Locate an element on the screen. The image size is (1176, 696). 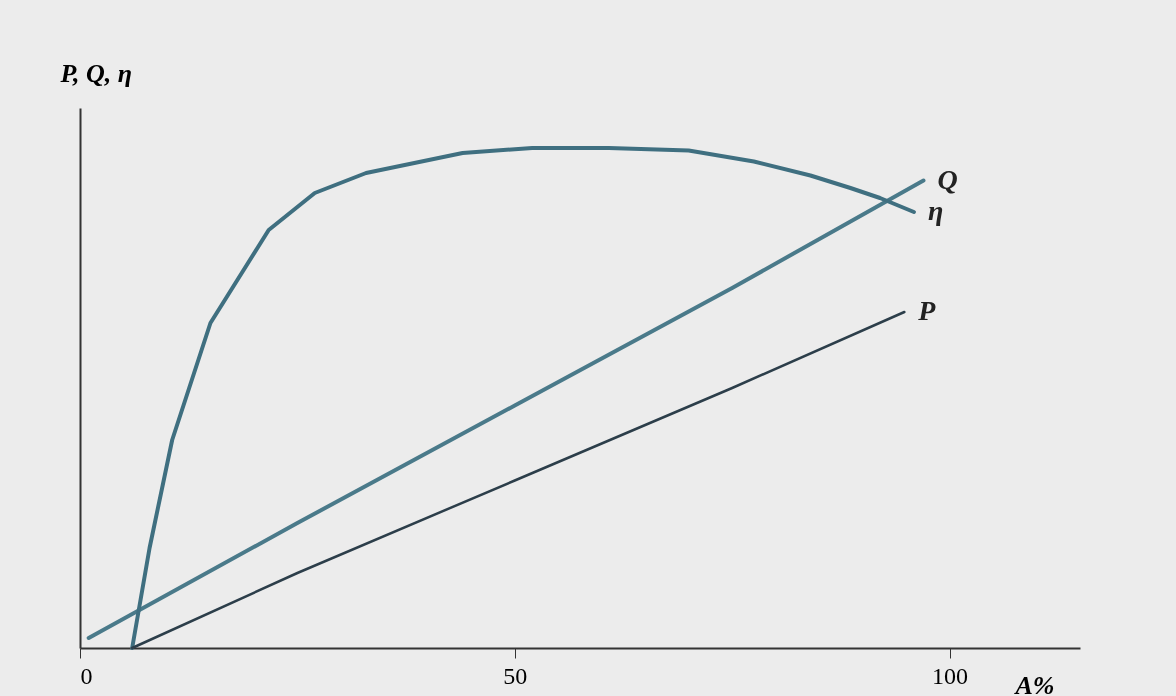
series-label: η is located at coordinates (935, 210).